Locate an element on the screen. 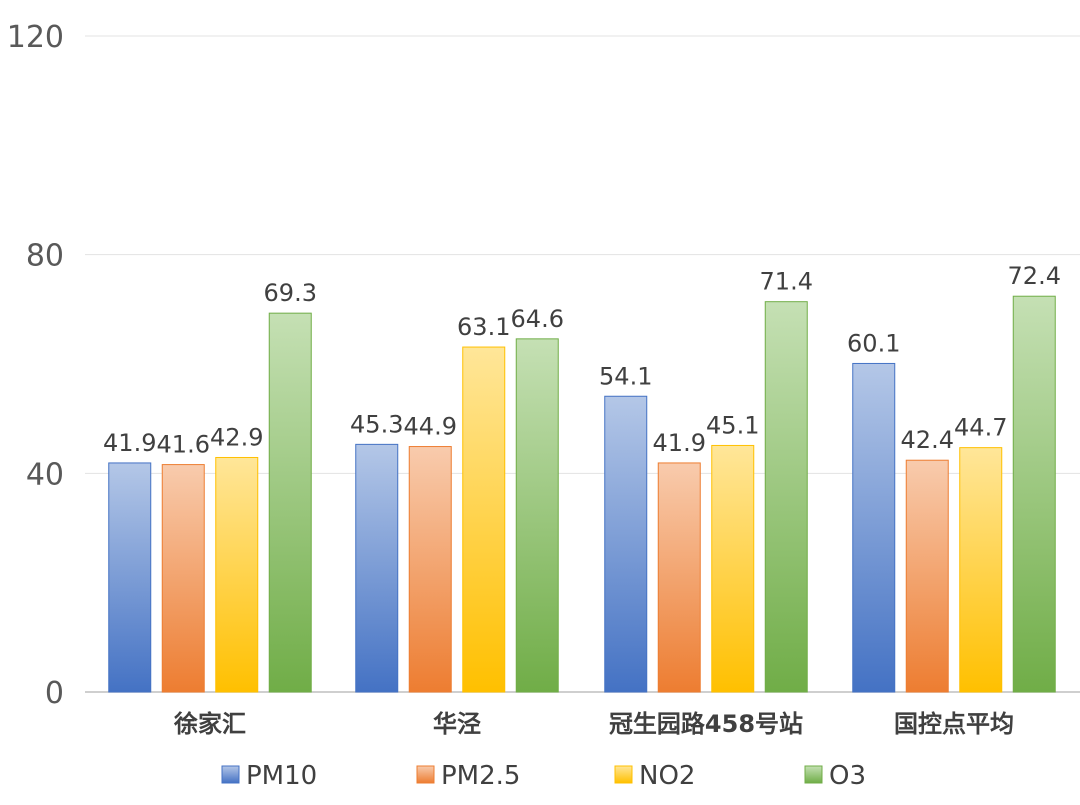 The image size is (1080, 805). y-tick-label: 0 is located at coordinates (54, 693).